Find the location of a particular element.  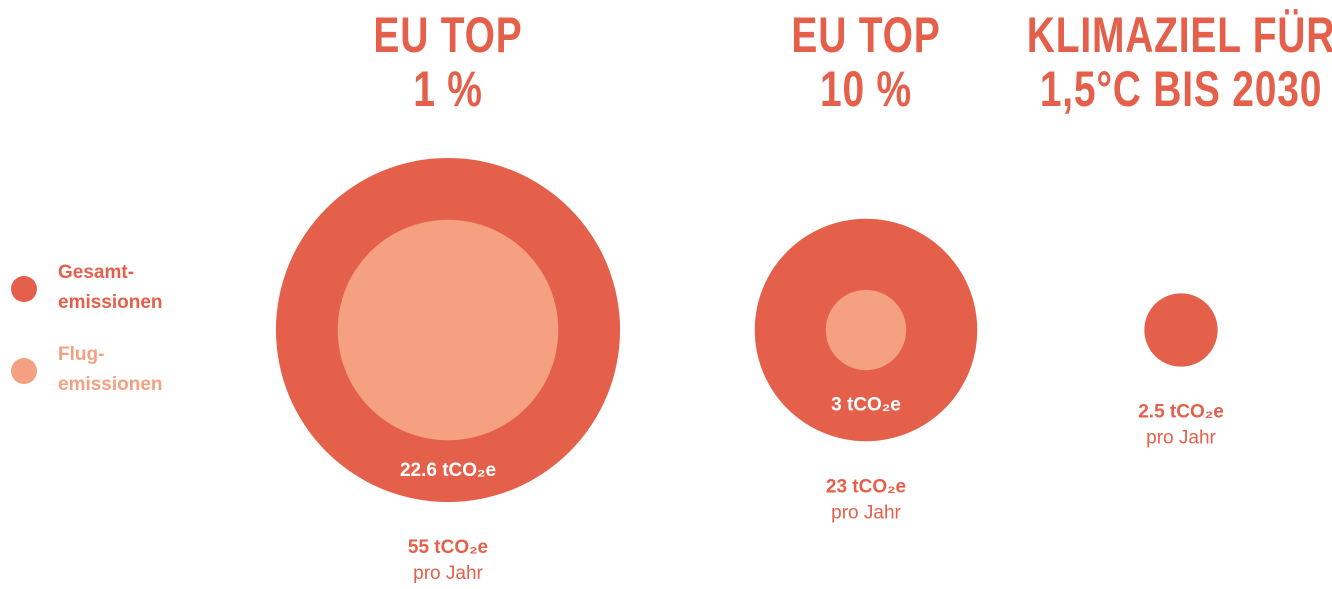

column-title: KLIMAZIEL FÜR 1,5°C BIS 2030 is located at coordinates (1179, 62).